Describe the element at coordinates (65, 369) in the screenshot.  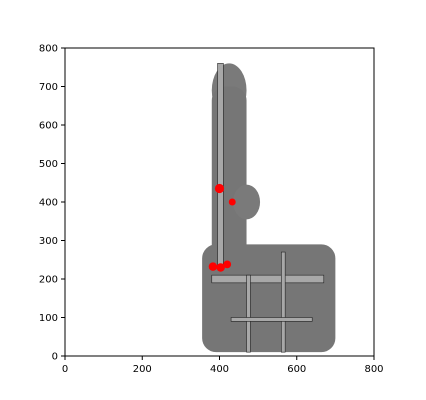
I see `x-tick-label: 0` at that location.